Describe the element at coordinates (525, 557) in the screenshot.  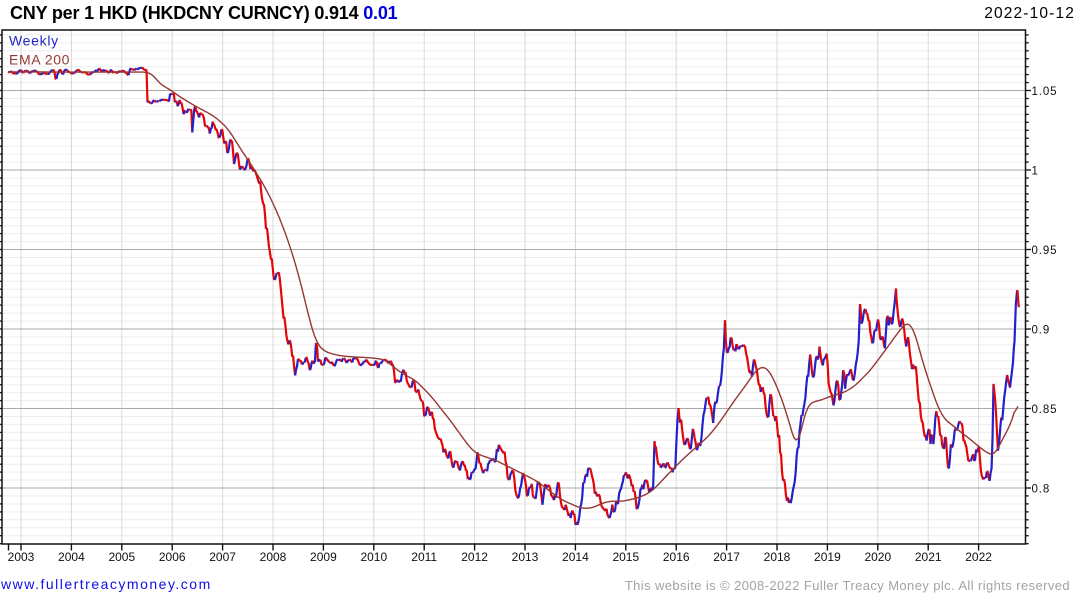
I see `svg-text: 2013` at that location.